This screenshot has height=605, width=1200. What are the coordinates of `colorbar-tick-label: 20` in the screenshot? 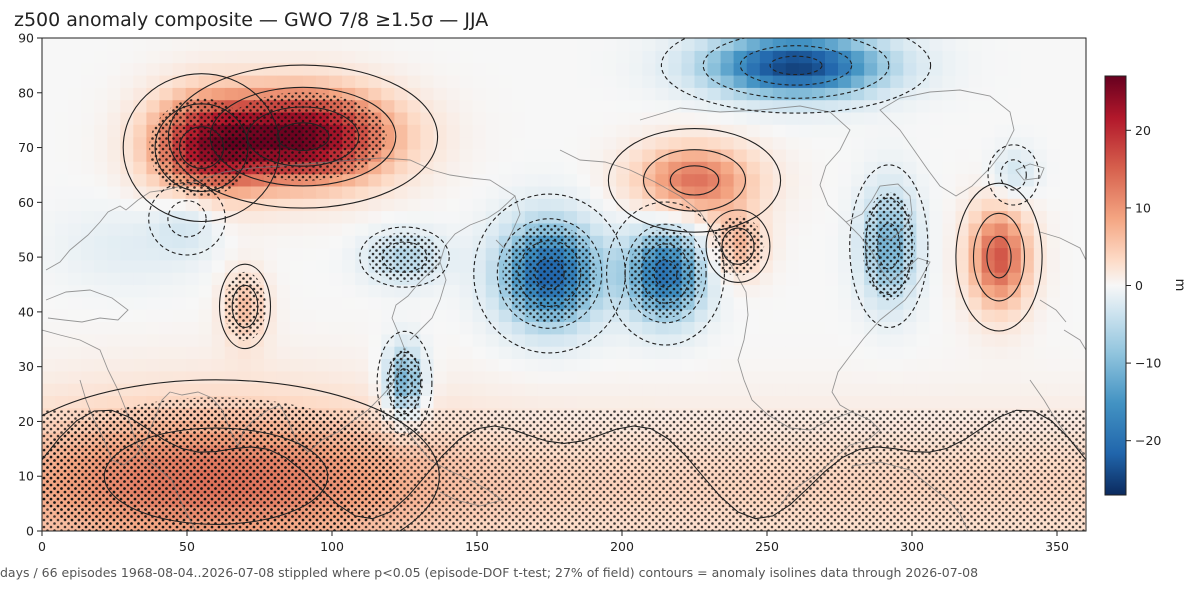 It's located at (1143, 130).